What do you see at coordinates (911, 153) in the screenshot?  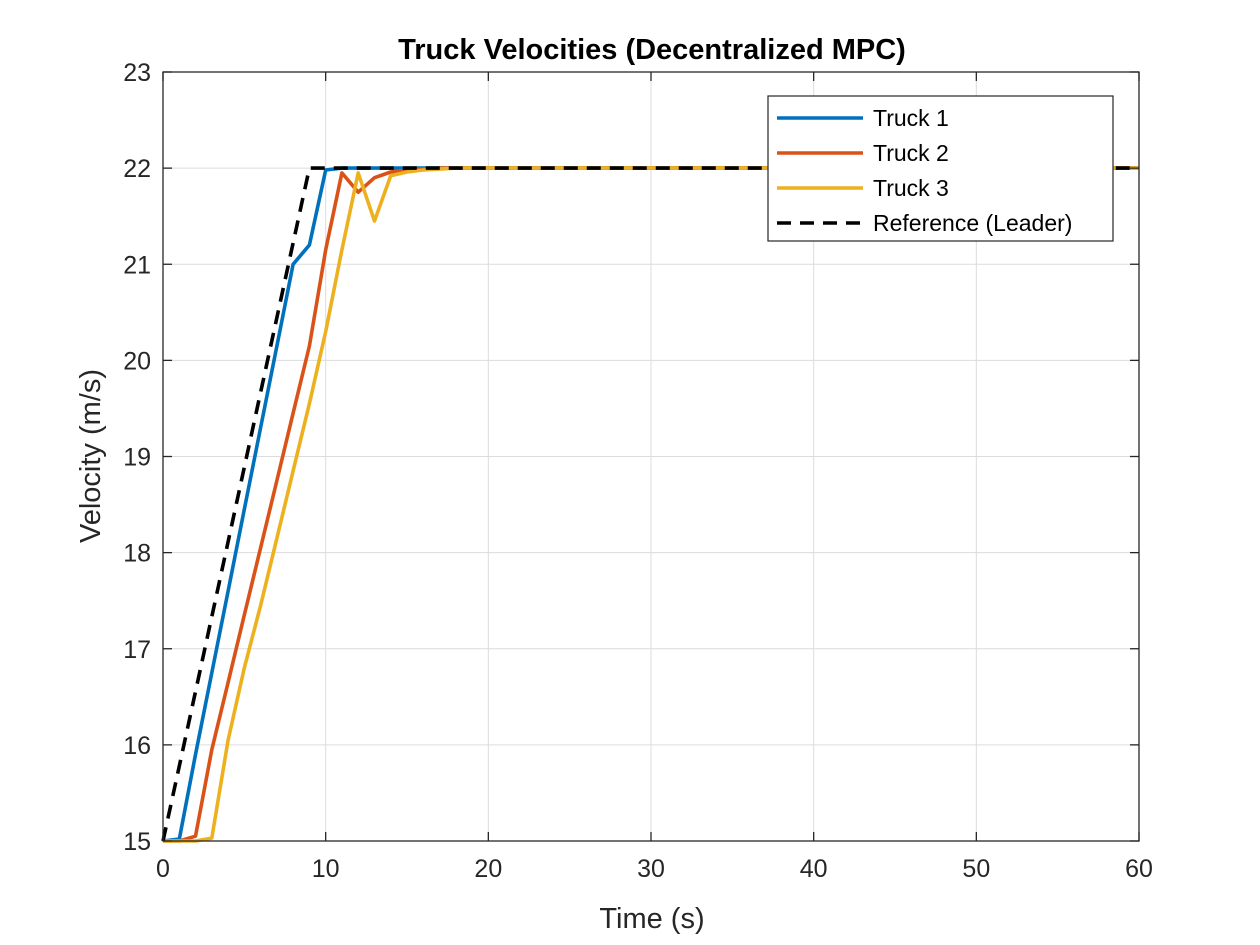 I see `legend-label-2: Truck 2` at bounding box center [911, 153].